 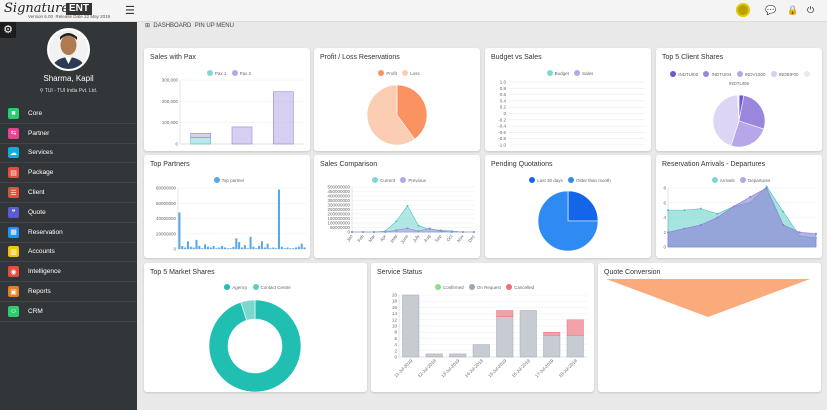 What do you see at coordinates (44, 272) in the screenshot?
I see `sidebar-item-label: Intelligence` at bounding box center [44, 272].